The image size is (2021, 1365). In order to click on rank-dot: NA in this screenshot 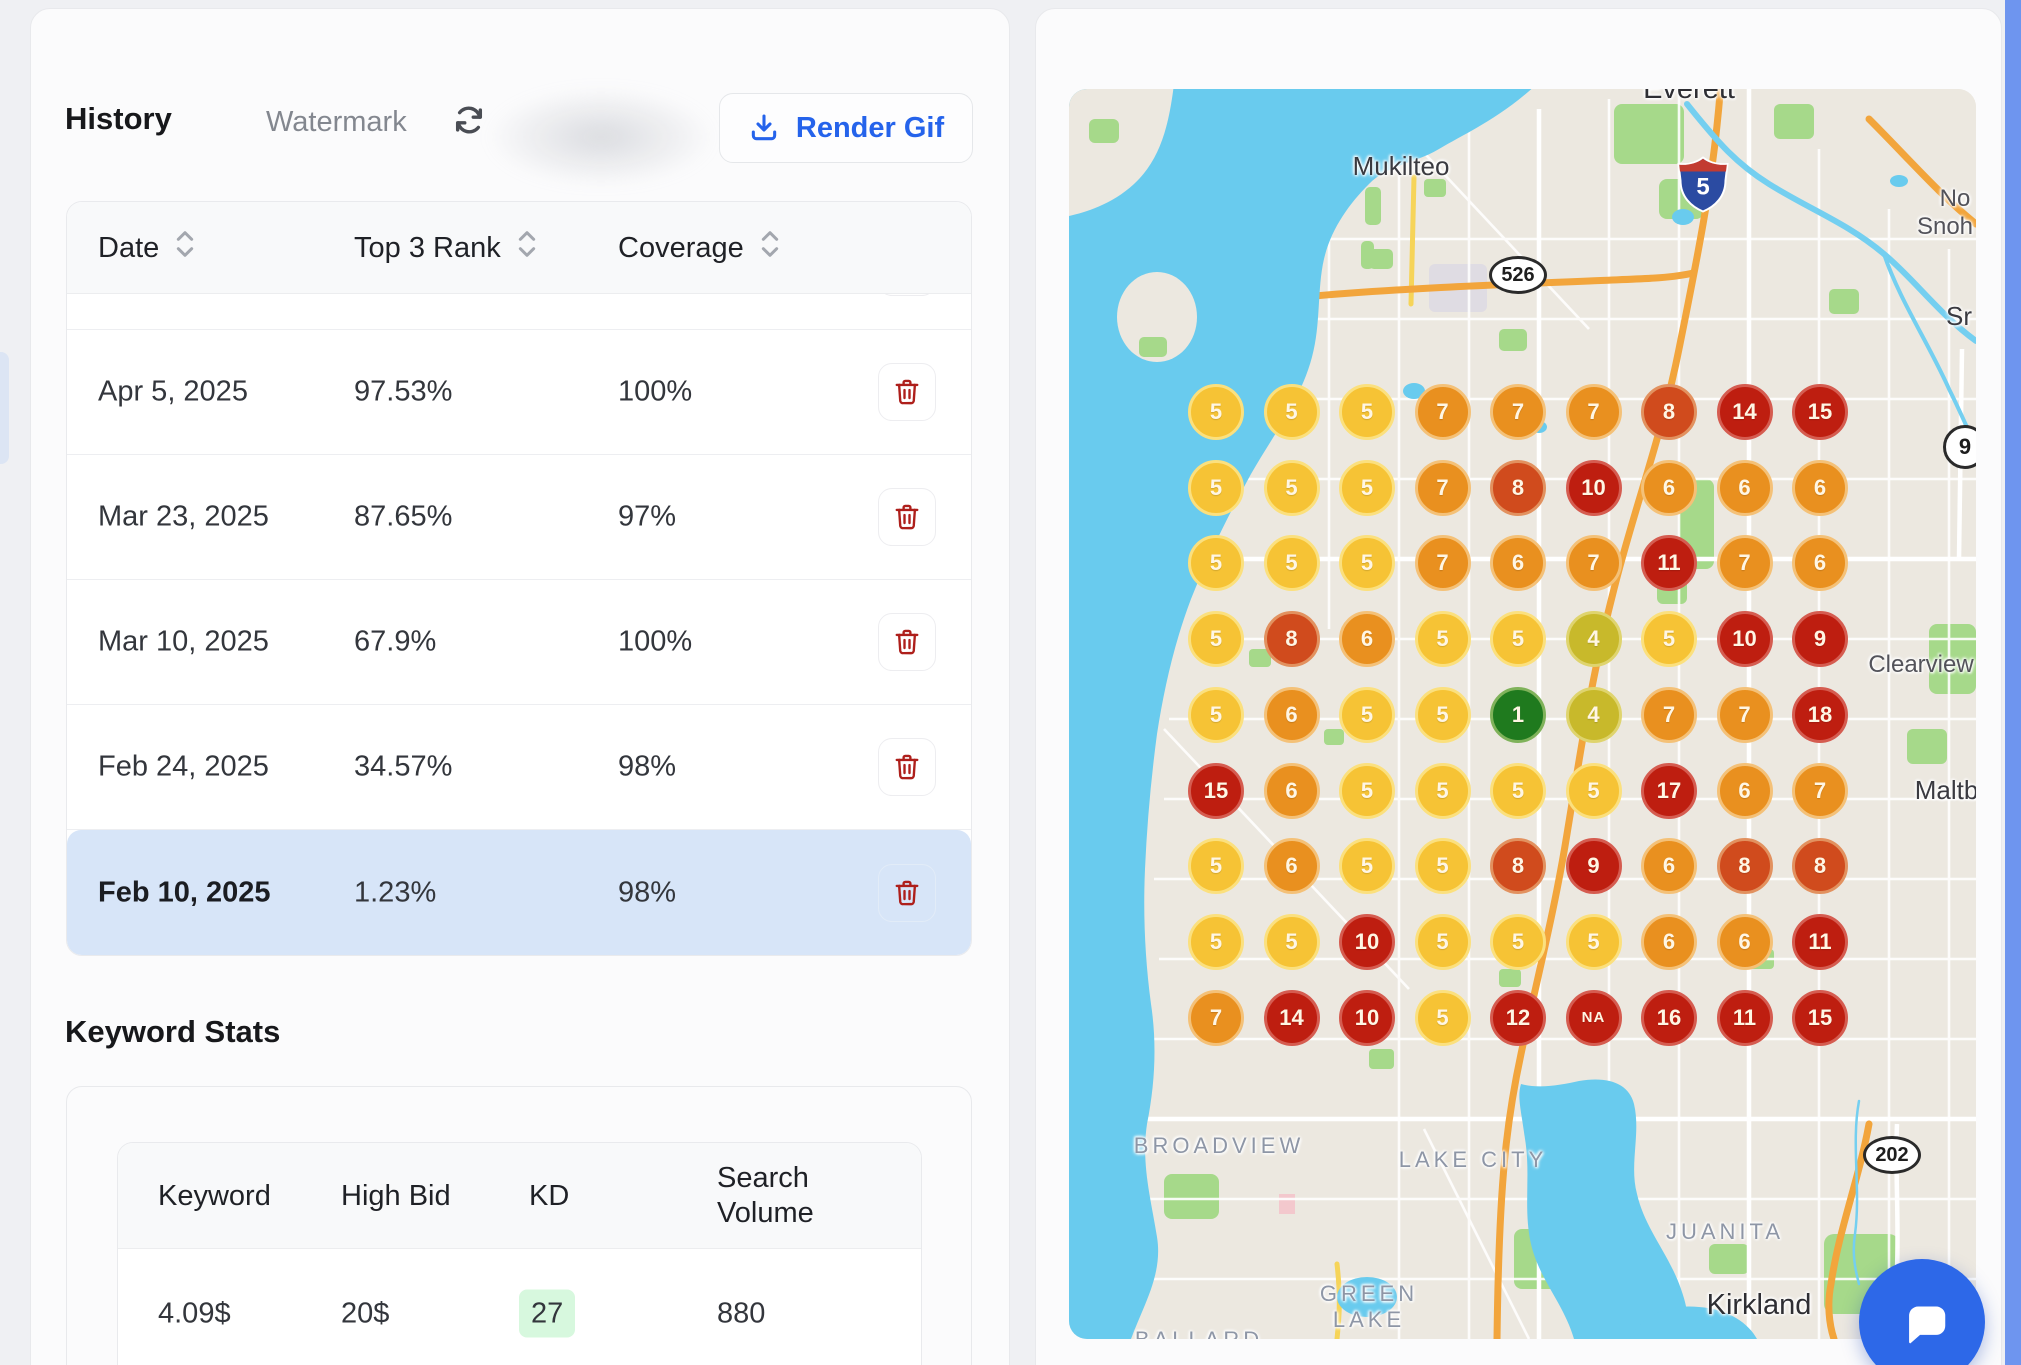, I will do `click(1593, 1017)`.